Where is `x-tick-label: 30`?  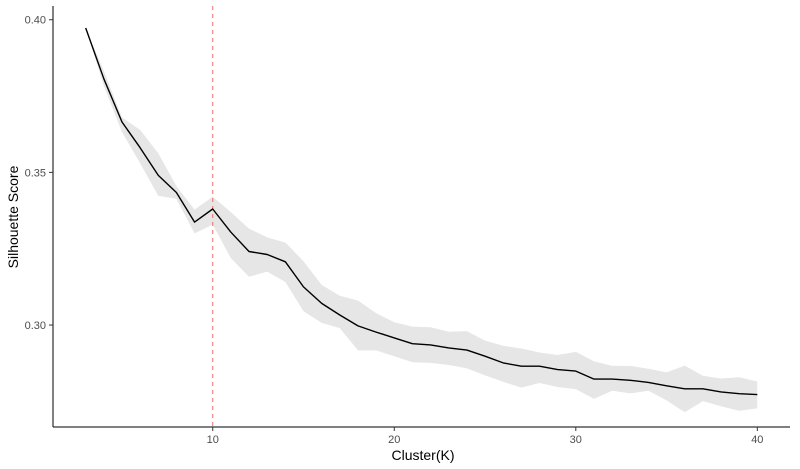
x-tick-label: 30 is located at coordinates (576, 440).